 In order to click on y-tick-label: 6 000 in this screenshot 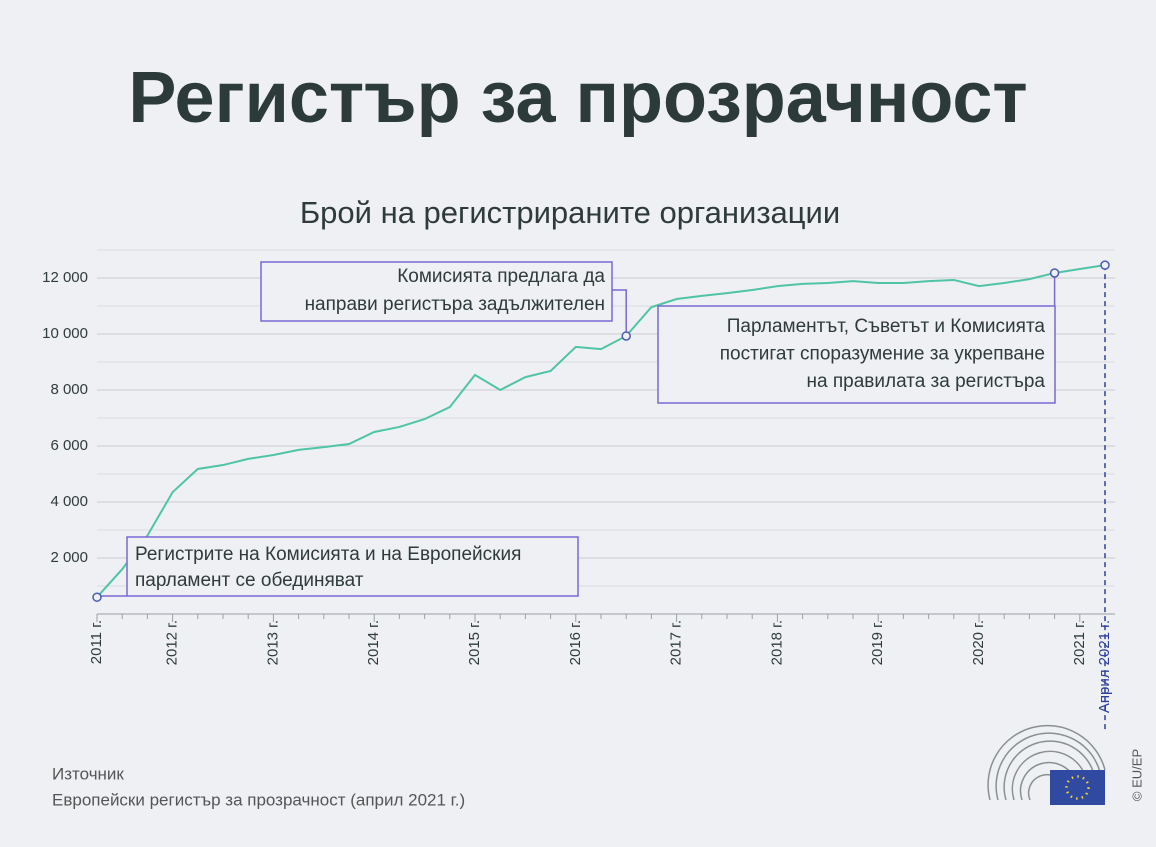, I will do `click(69, 445)`.